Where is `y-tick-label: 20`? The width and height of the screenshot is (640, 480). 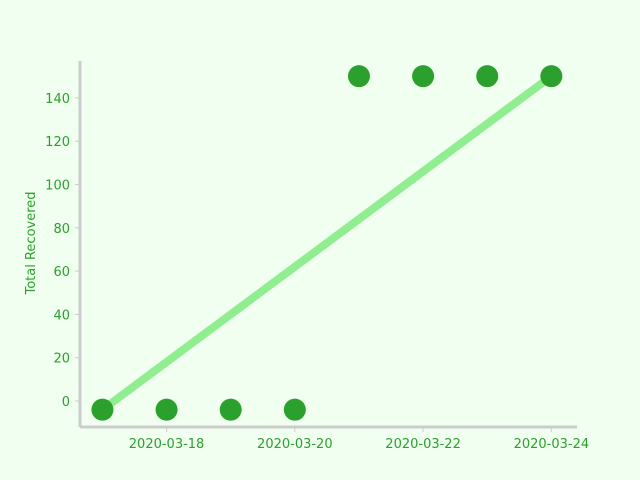
y-tick-label: 20 is located at coordinates (61, 359).